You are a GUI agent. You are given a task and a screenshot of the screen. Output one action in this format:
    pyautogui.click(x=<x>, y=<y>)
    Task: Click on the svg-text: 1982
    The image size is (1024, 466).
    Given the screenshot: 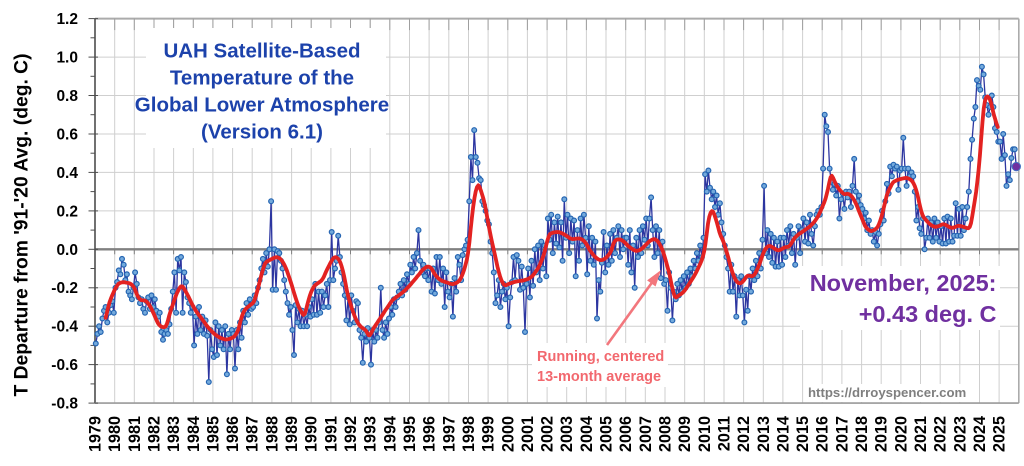 What is the action you would take?
    pyautogui.click(x=155, y=434)
    